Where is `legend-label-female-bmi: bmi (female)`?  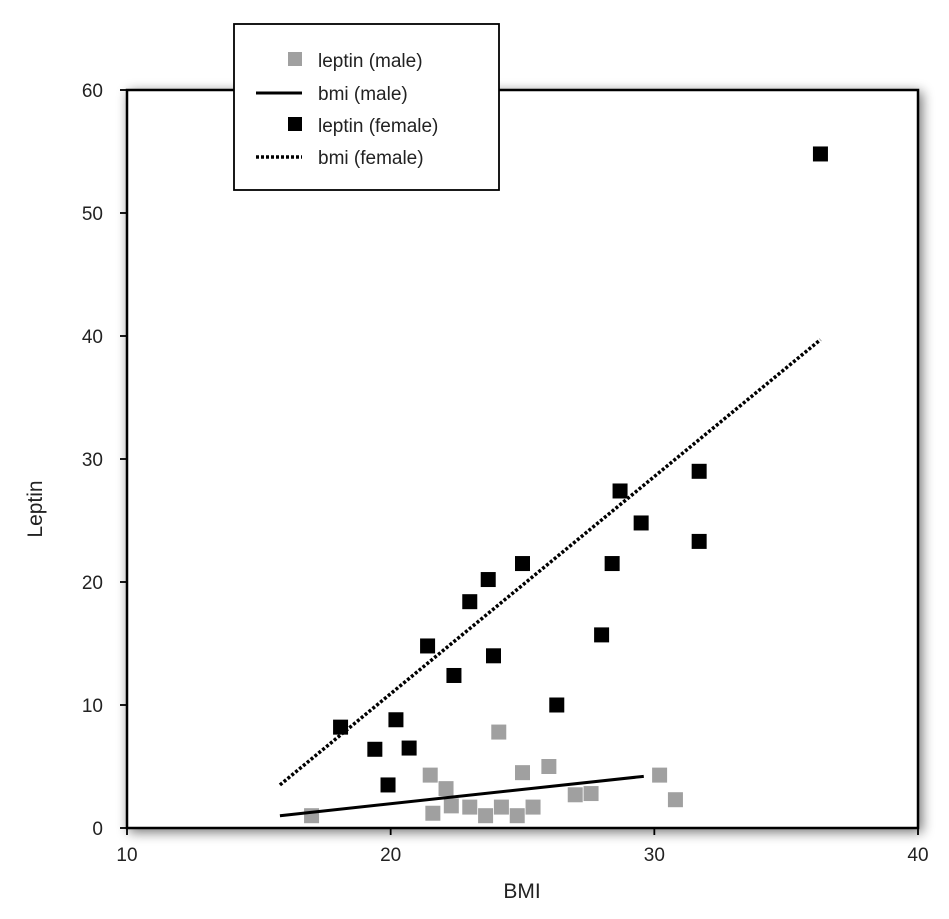
legend-label-female-bmi: bmi (female) is located at coordinates (371, 158).